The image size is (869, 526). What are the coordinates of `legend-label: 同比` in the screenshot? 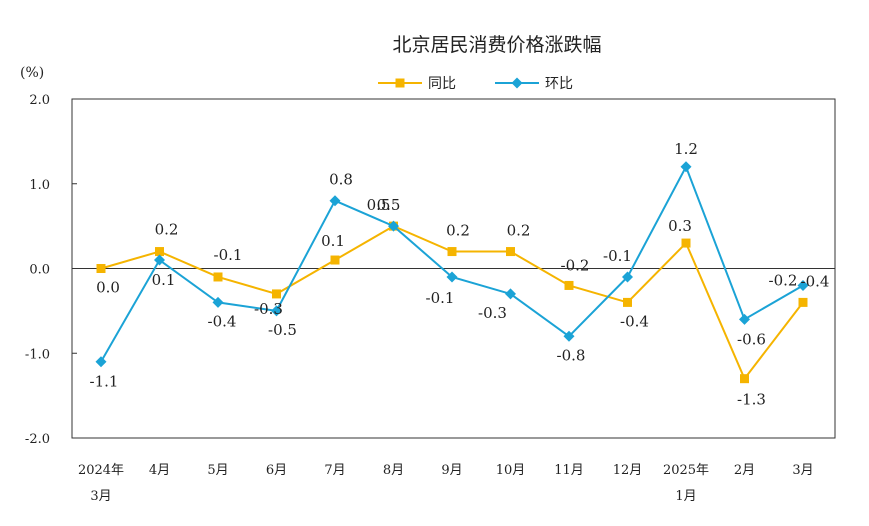 It's located at (442, 84).